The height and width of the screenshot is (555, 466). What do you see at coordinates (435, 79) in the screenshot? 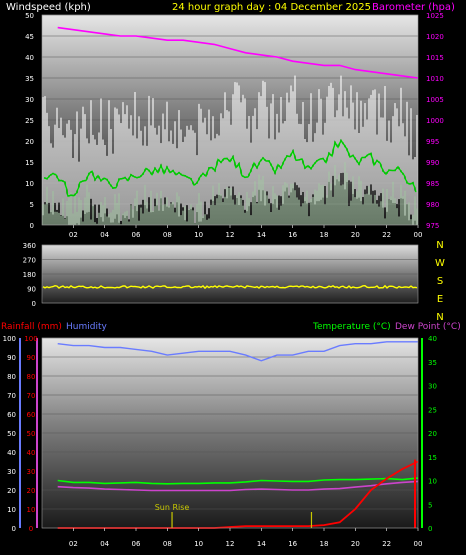
I see `baro-ytick-label: 1010` at bounding box center [435, 79].